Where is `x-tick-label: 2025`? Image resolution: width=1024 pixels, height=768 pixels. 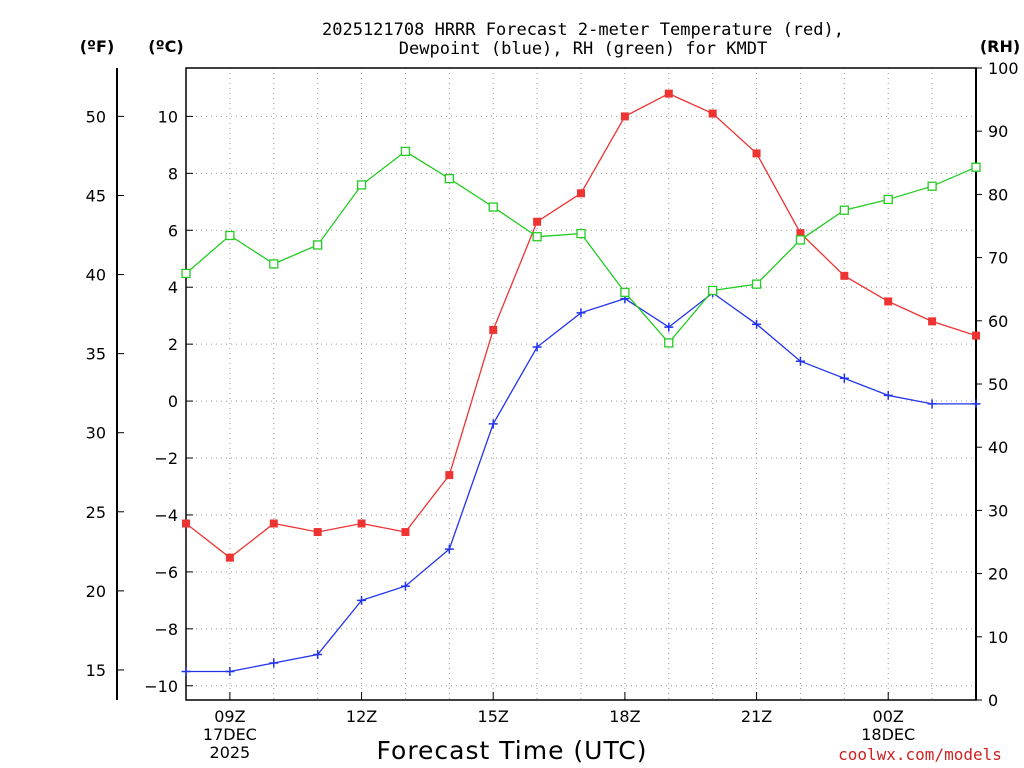
x-tick-label: 2025 is located at coordinates (230, 752).